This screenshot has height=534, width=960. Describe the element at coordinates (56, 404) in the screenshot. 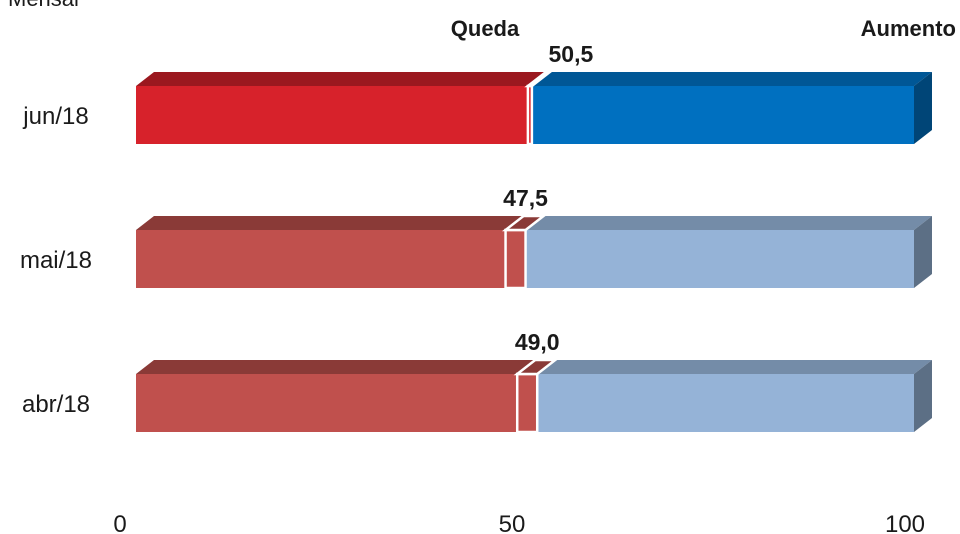

I see `category-label: abr/18` at that location.